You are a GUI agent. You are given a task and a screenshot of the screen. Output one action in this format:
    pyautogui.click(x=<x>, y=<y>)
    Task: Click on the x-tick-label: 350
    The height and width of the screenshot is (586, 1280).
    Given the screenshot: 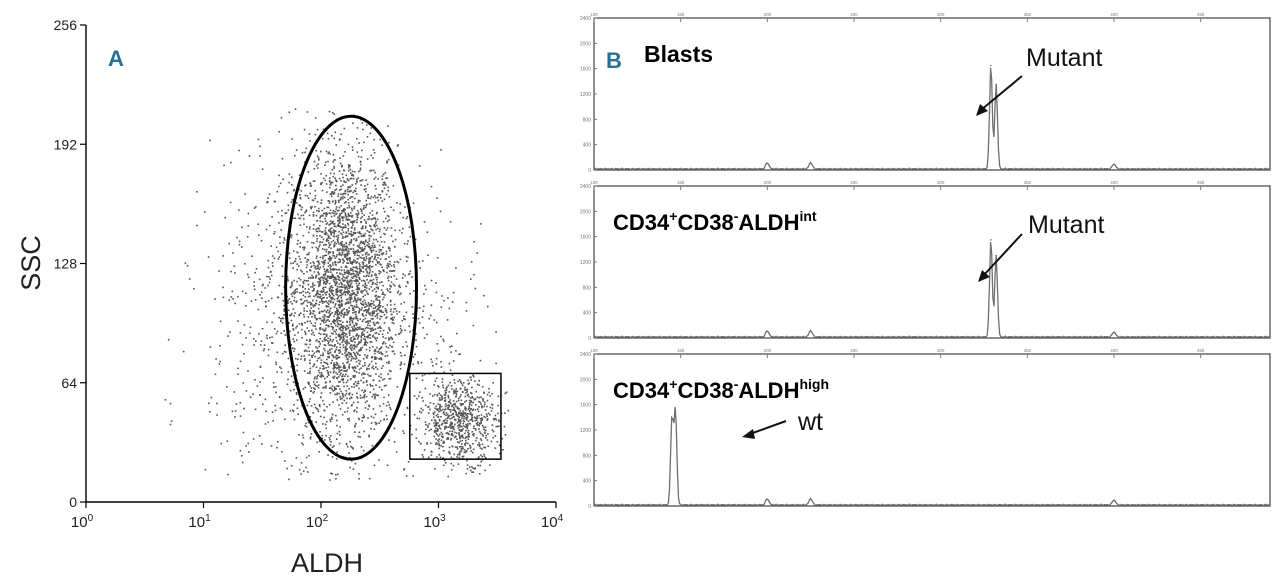 What is the action you would take?
    pyautogui.click(x=1028, y=182)
    